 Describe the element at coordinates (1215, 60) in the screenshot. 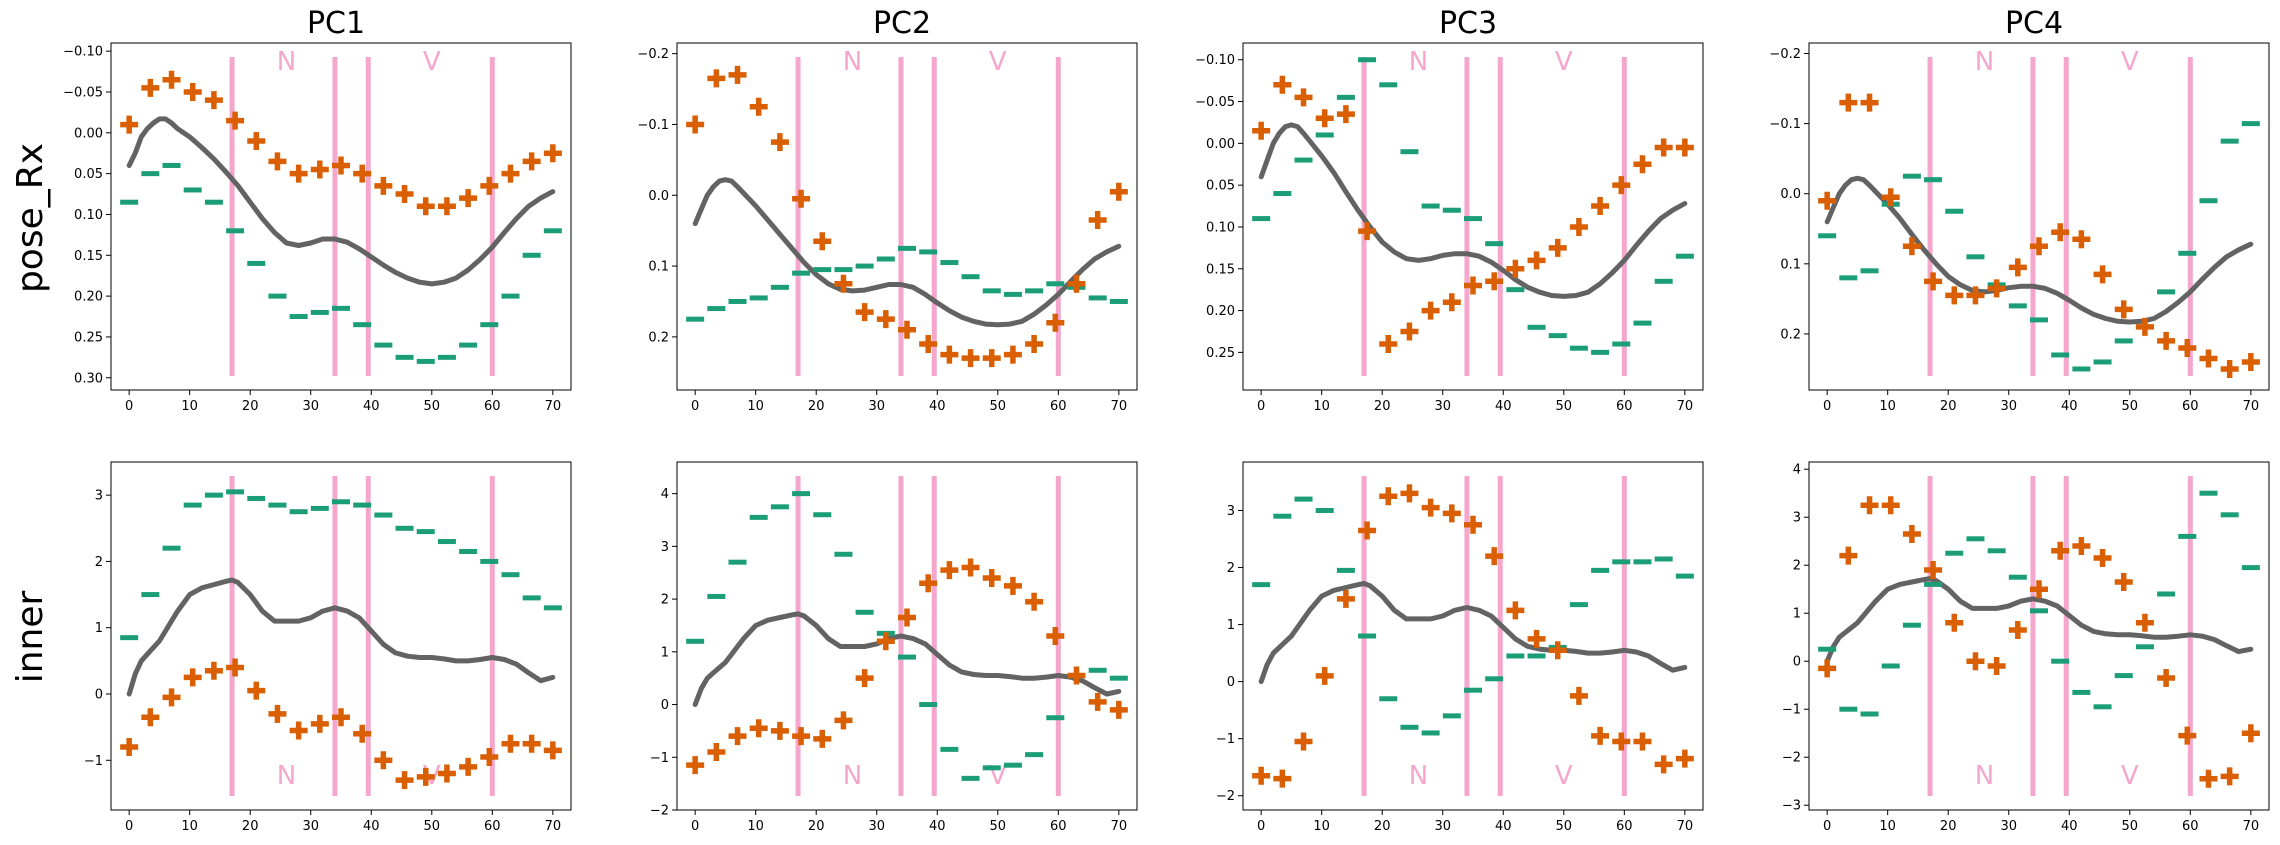

I see `y-tick-label: −0.10` at that location.